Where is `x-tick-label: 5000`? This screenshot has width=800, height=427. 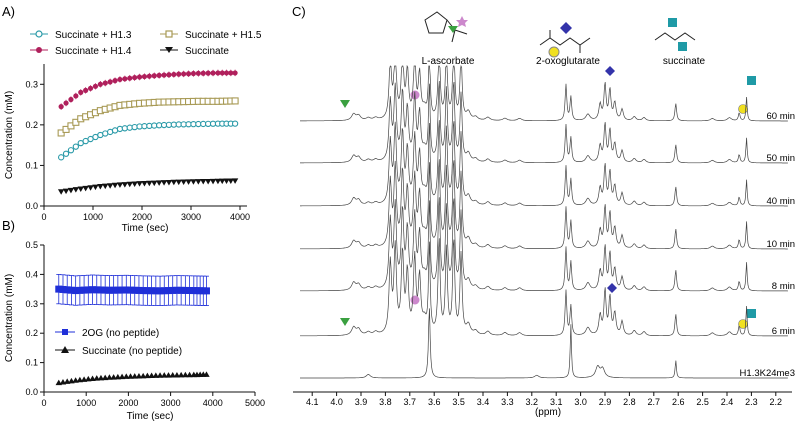 x-tick-label: 5000 is located at coordinates (255, 403).